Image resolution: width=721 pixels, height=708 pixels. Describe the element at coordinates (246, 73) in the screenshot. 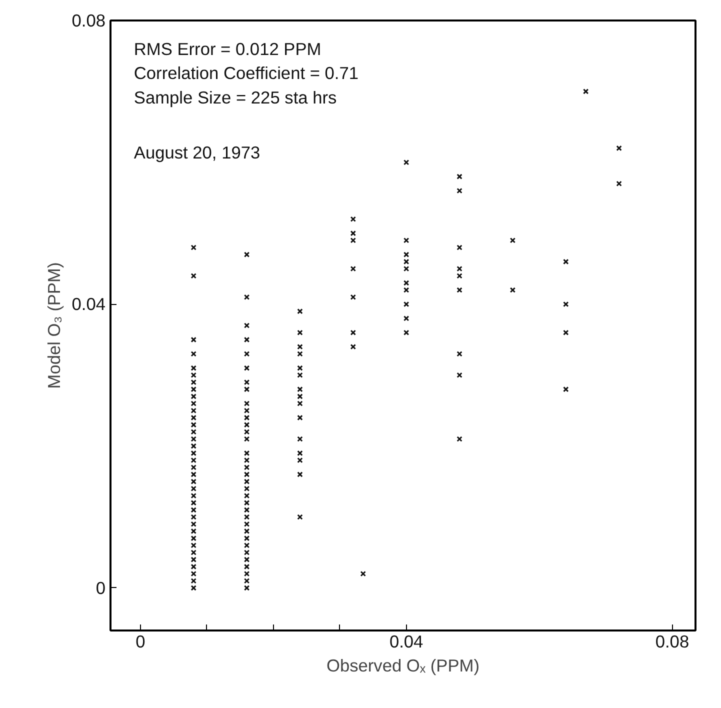

I see `annotation: Correlation Coefficient = 0.71` at that location.